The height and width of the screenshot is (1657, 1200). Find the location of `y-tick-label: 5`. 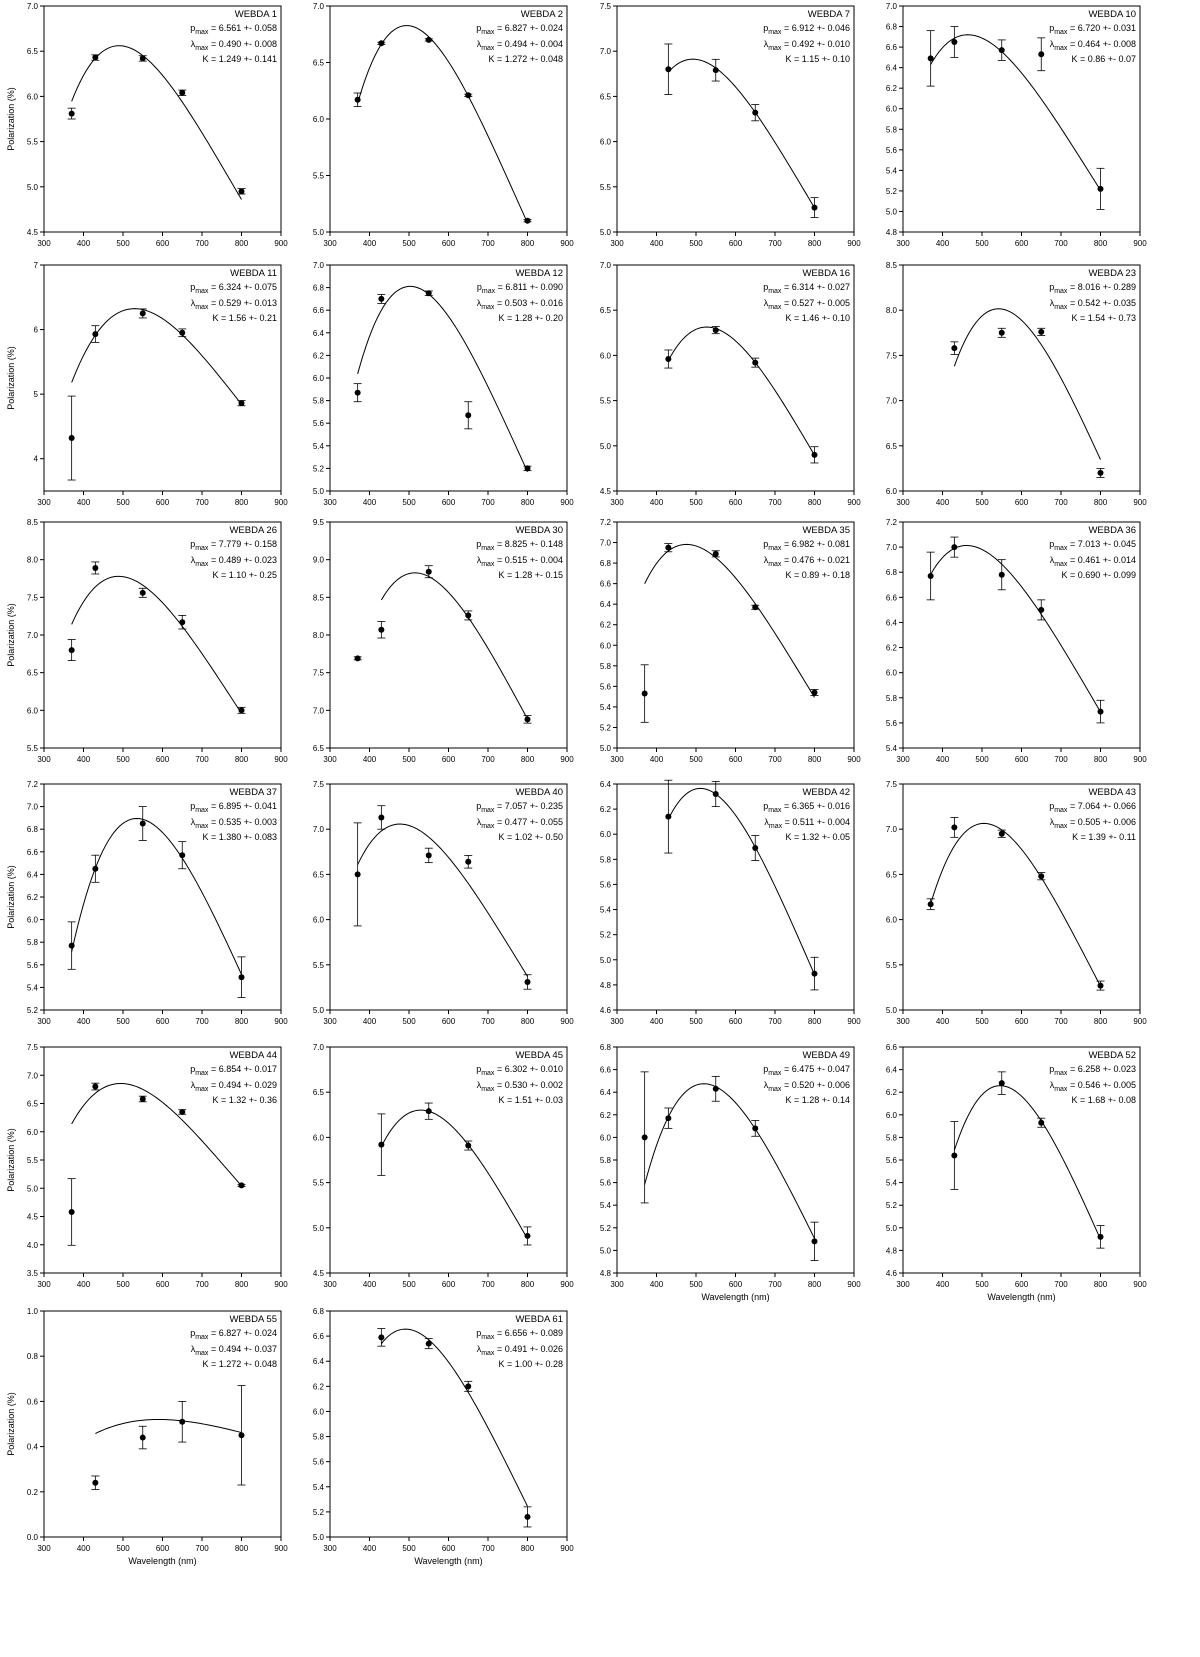

y-tick-label: 5 is located at coordinates (36, 394).